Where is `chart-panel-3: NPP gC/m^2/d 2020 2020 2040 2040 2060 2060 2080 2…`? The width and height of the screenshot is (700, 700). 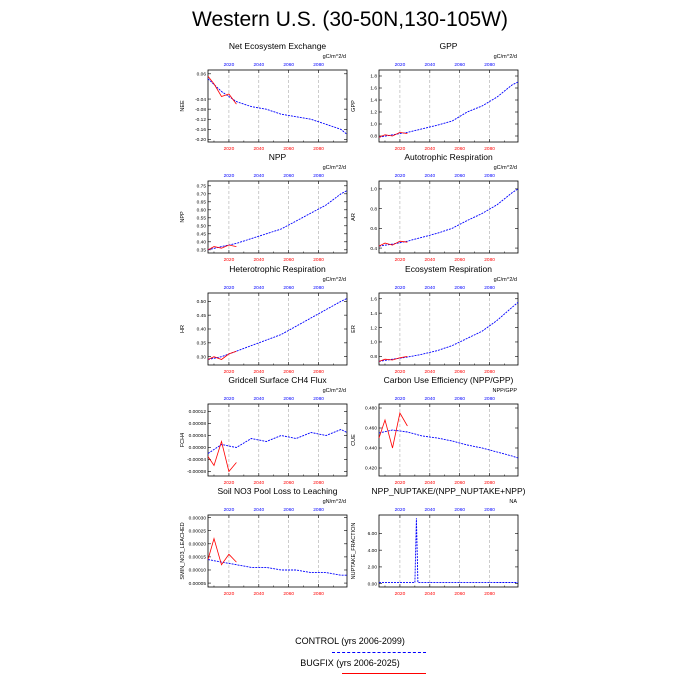
chart-panel-3: NPP gC/m^2/d 2020 2020 2040 2040 2060 2060 2080 2… is located at coordinates (264, 207).